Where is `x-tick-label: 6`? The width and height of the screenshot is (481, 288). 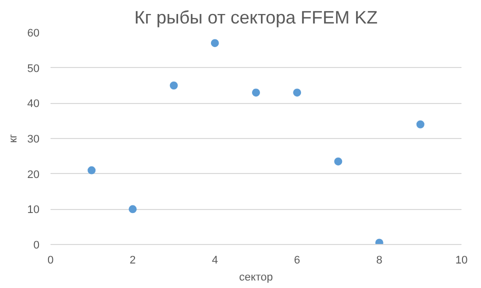 x-tick-label: 6 is located at coordinates (297, 260).